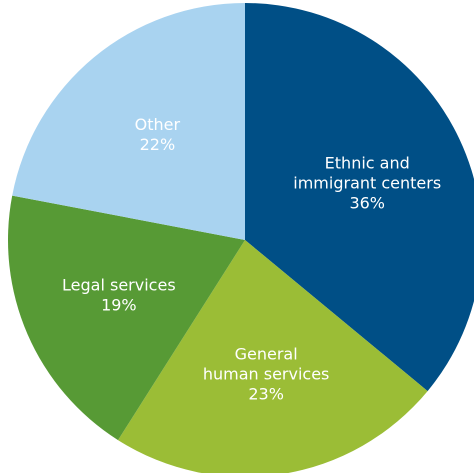 Image resolution: width=474 pixels, height=473 pixels. What do you see at coordinates (266, 353) in the screenshot?
I see `slice-category-label: General` at bounding box center [266, 353].